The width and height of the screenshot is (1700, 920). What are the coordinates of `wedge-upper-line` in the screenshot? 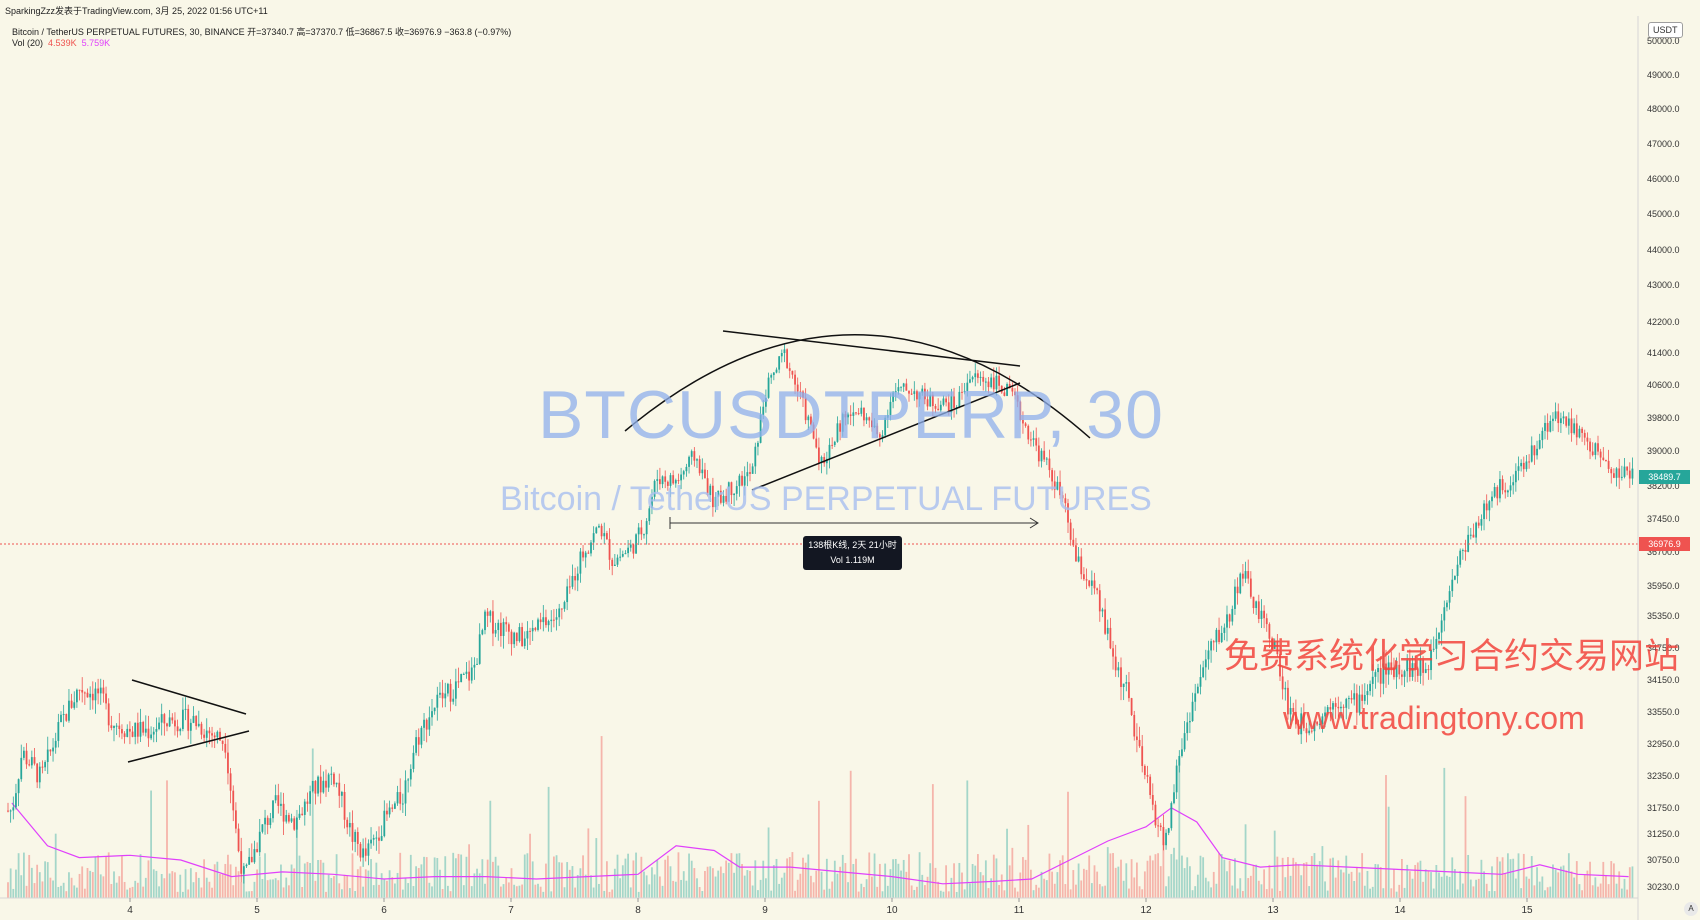 It's located at (871, 348).